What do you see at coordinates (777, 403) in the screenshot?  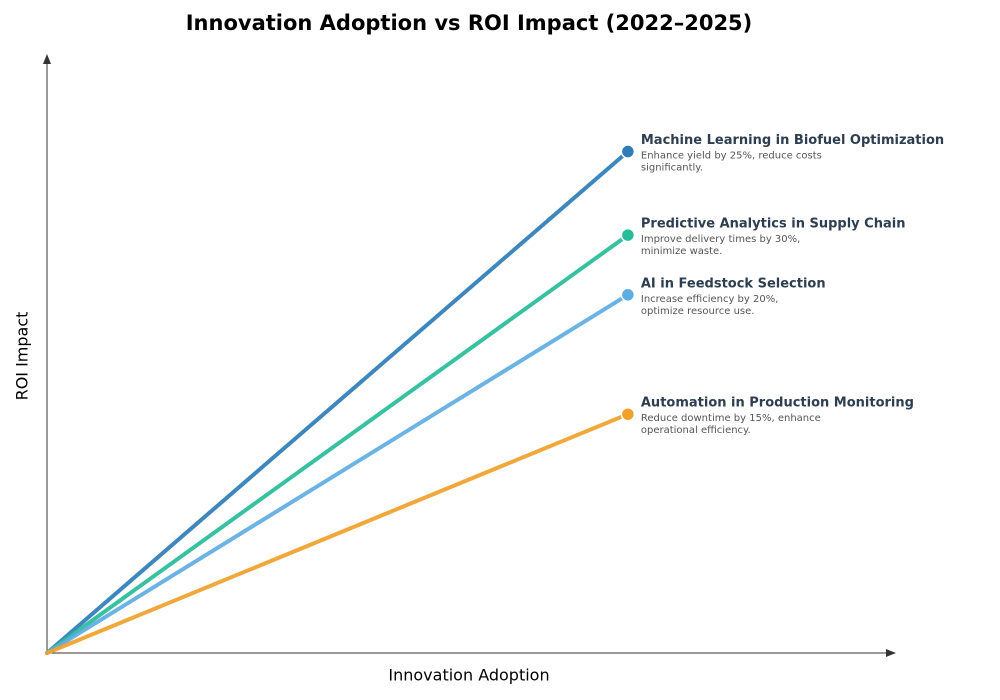 I see `series-name: Automation in Production Monitoring` at bounding box center [777, 403].